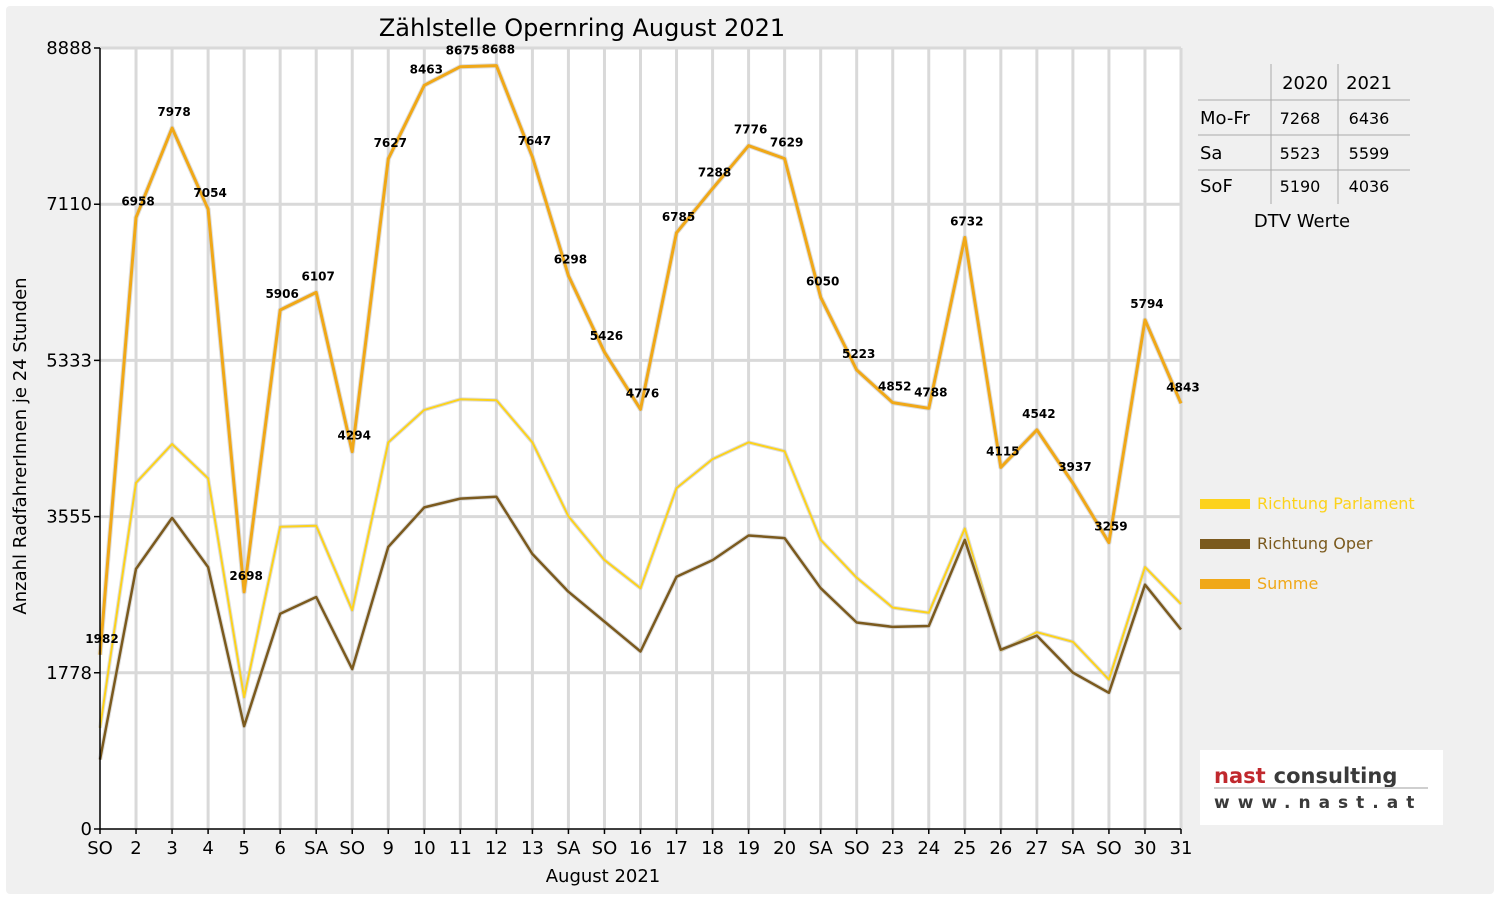 The width and height of the screenshot is (1500, 900). I want to click on data-label: 8675, so click(462, 51).